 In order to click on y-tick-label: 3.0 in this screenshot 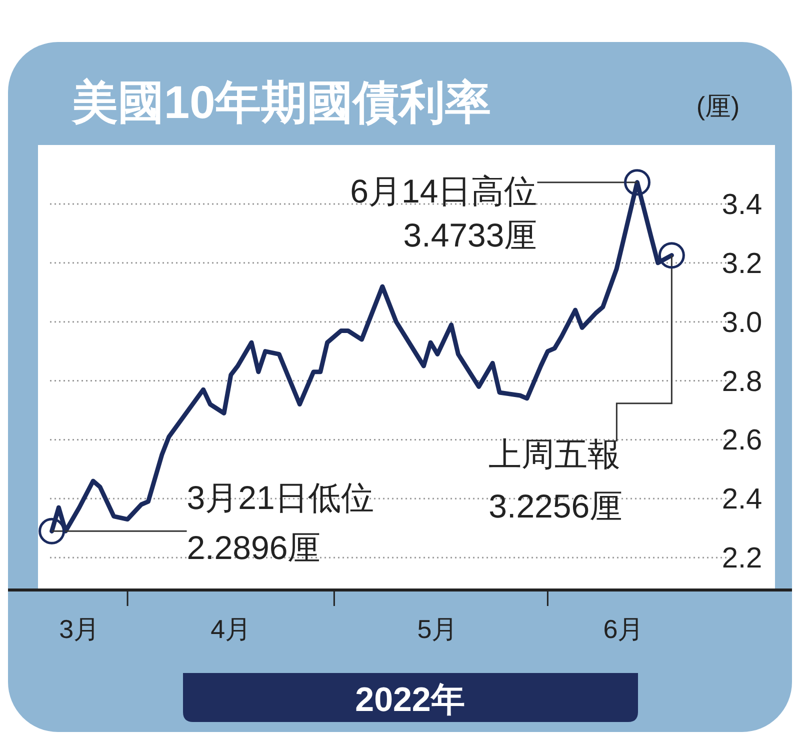, I will do `click(742, 322)`.